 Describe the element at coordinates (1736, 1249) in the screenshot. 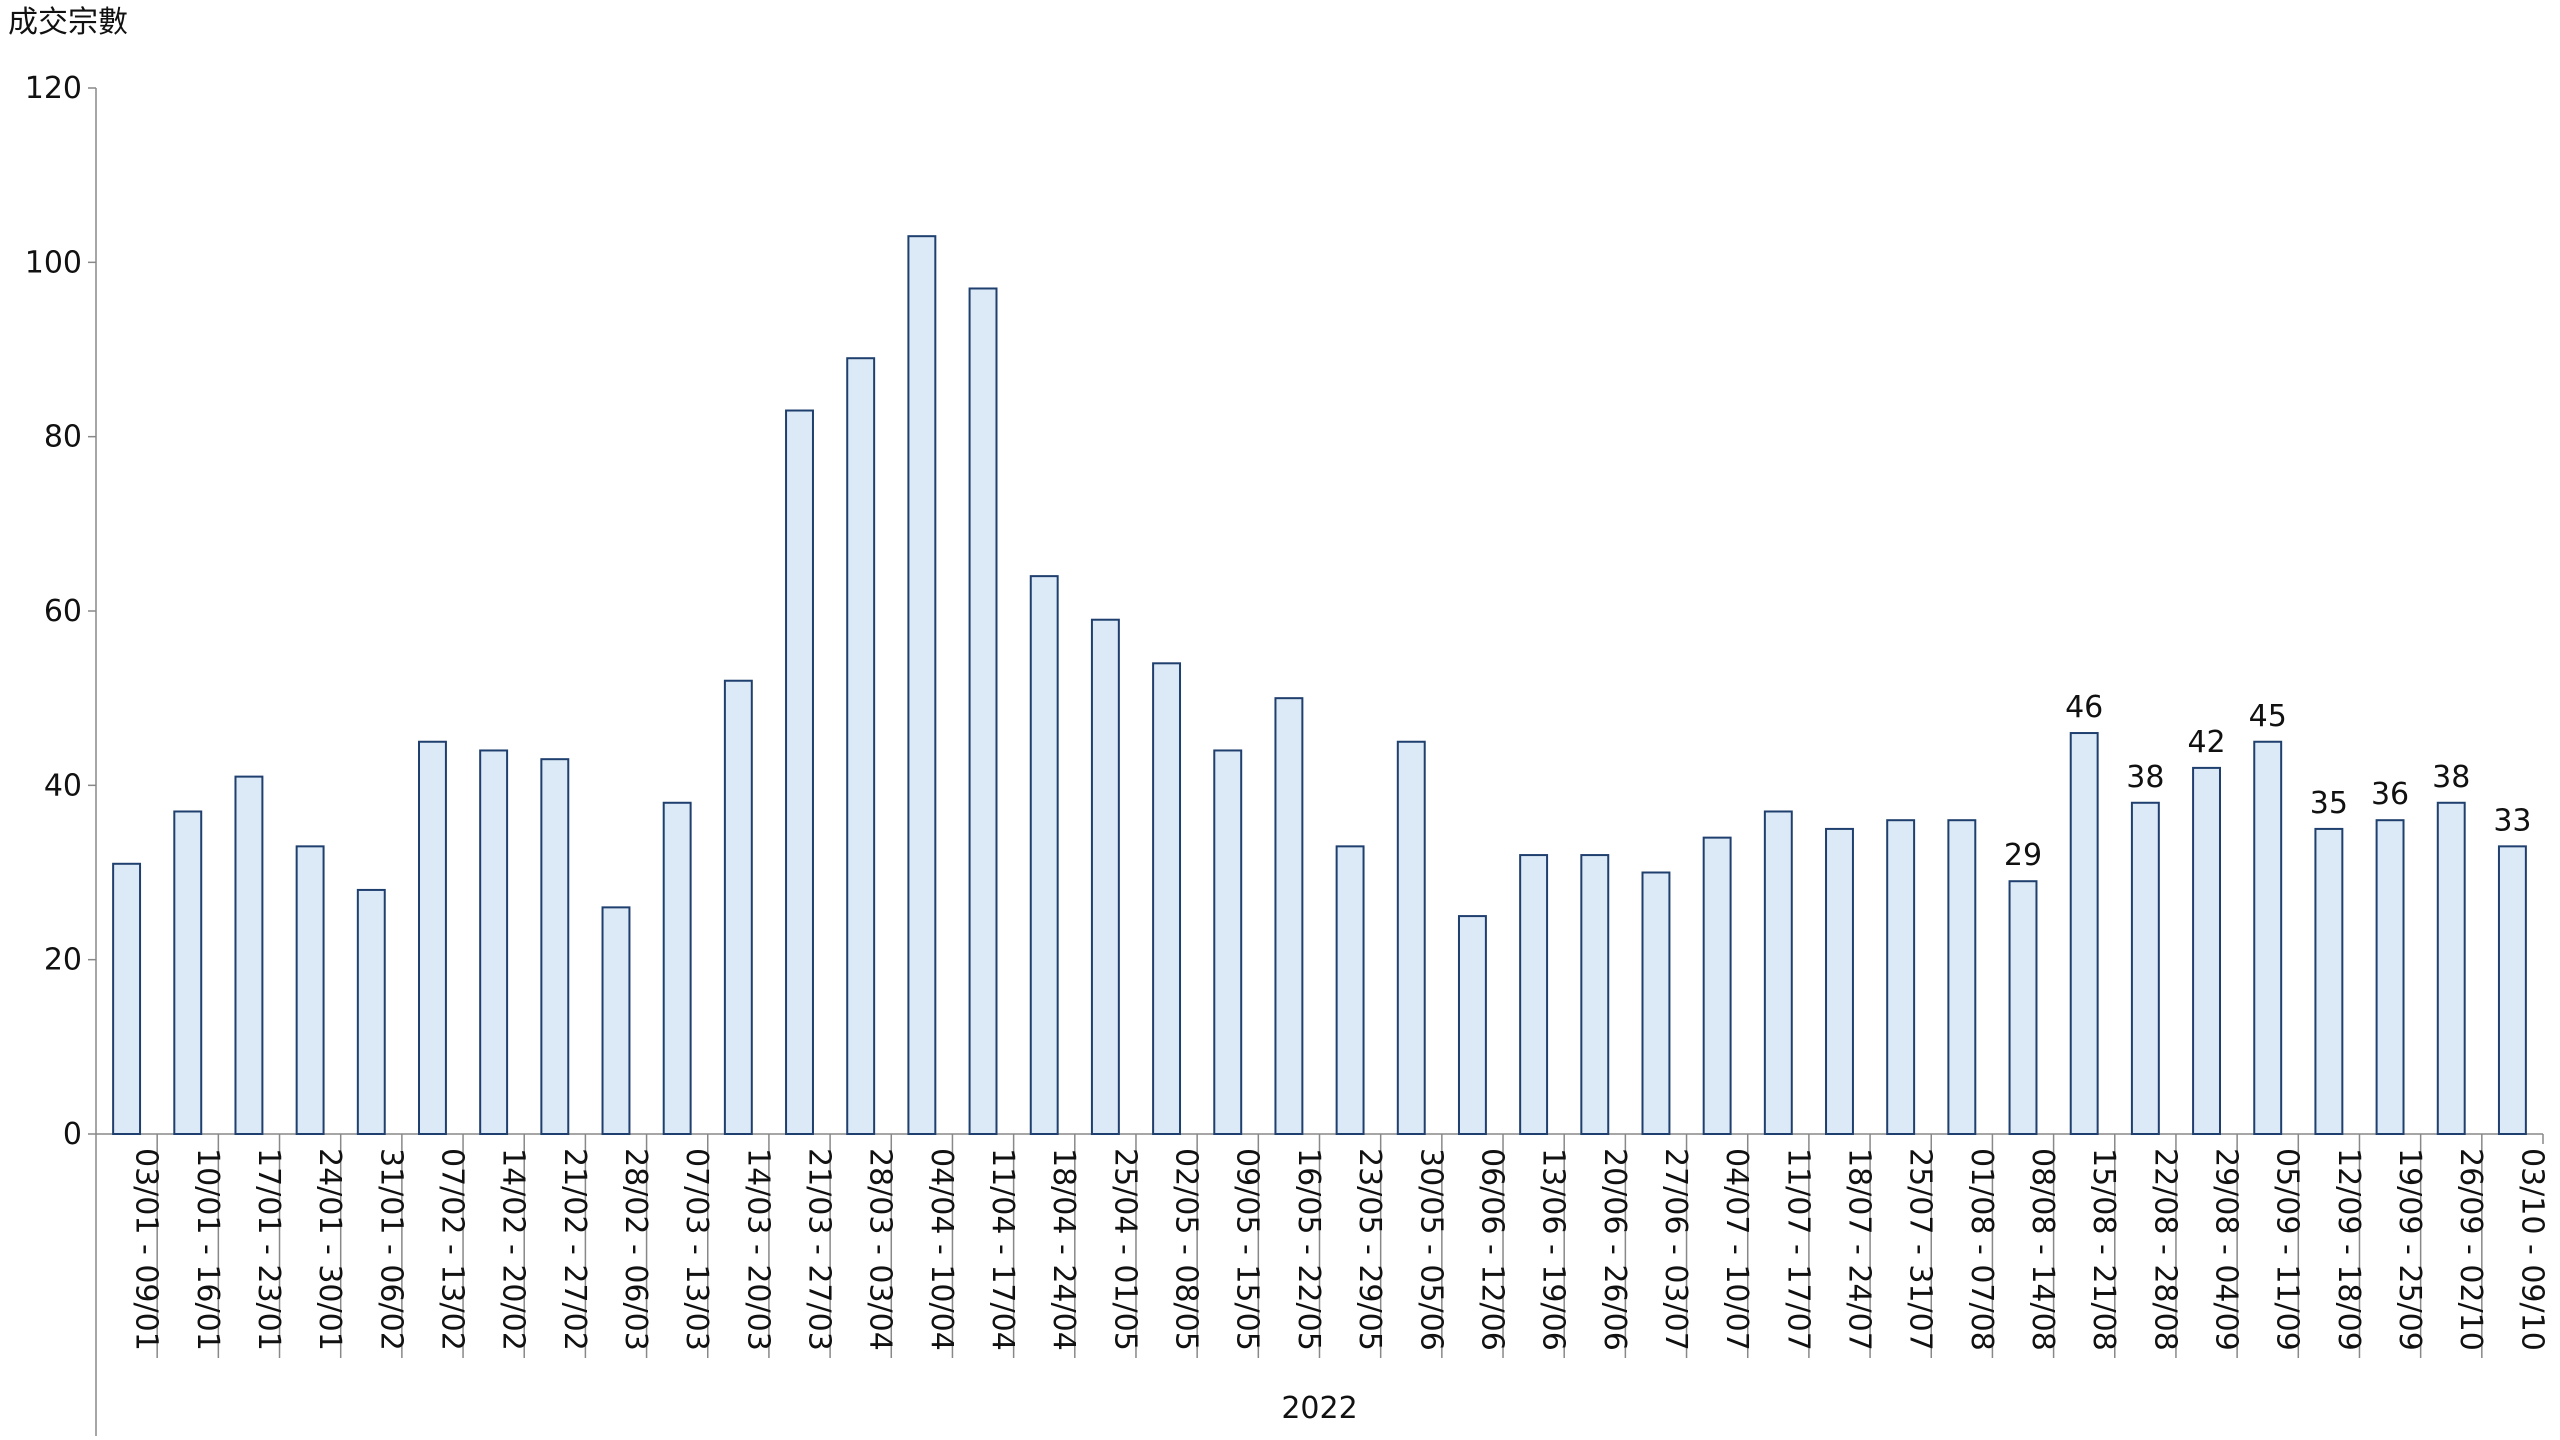

I see `x-tick-label: 04/07 - 10/07` at that location.